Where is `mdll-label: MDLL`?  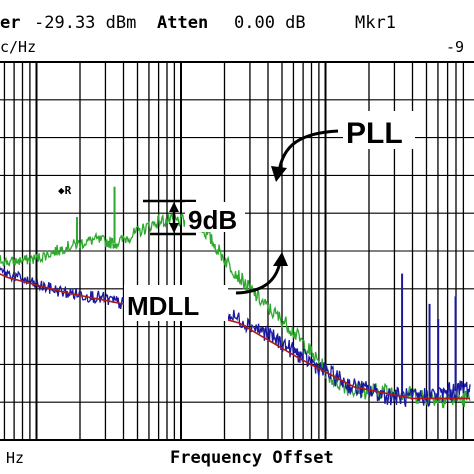 mdll-label: MDLL is located at coordinates (163, 306).